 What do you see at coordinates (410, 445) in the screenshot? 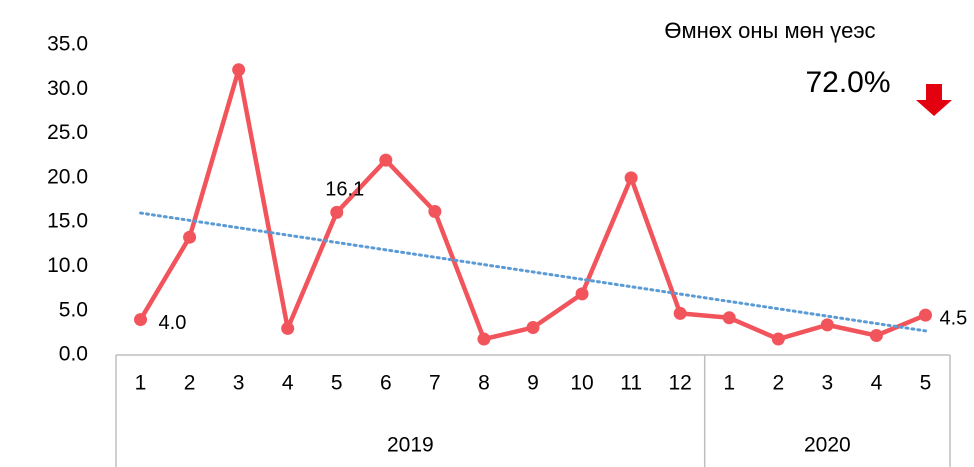
I see `group-label: 2019` at bounding box center [410, 445].